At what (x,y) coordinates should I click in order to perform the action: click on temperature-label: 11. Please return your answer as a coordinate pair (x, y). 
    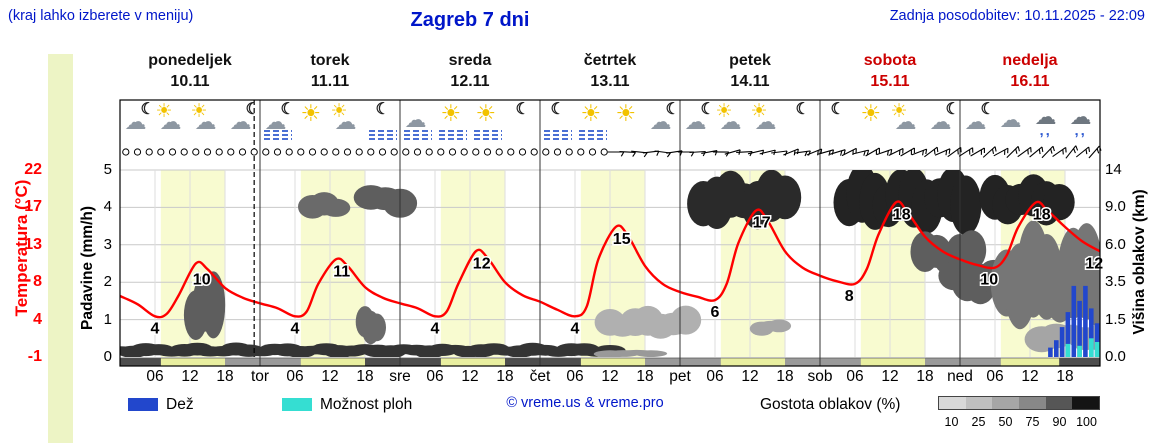
    Looking at the image, I should click on (341, 271).